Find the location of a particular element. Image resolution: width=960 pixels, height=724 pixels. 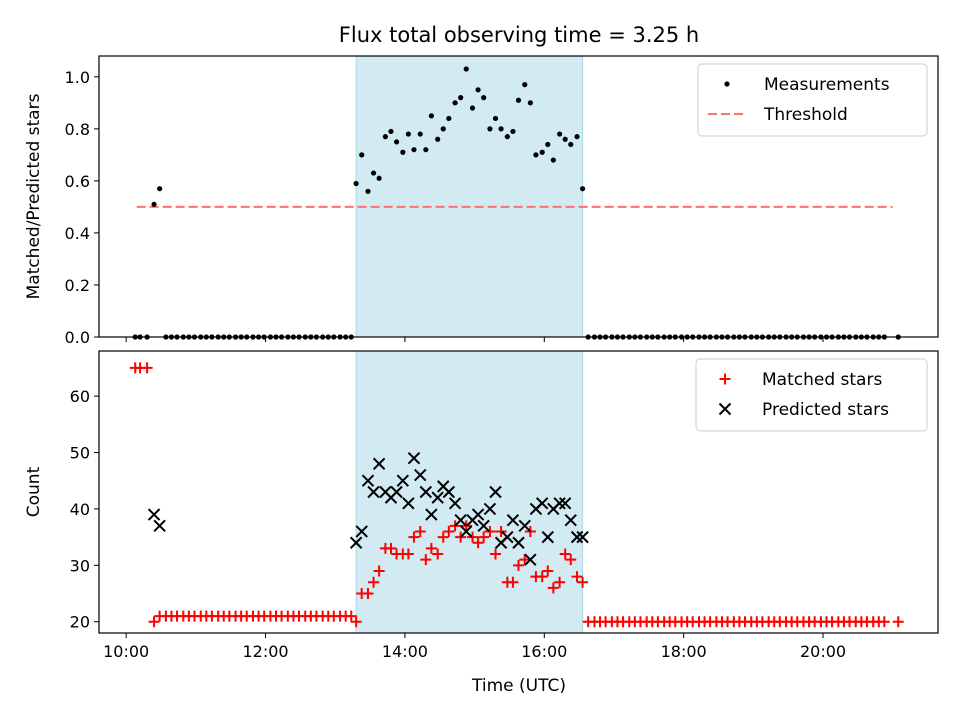

y-tick-label: 0.2 is located at coordinates (77, 285).